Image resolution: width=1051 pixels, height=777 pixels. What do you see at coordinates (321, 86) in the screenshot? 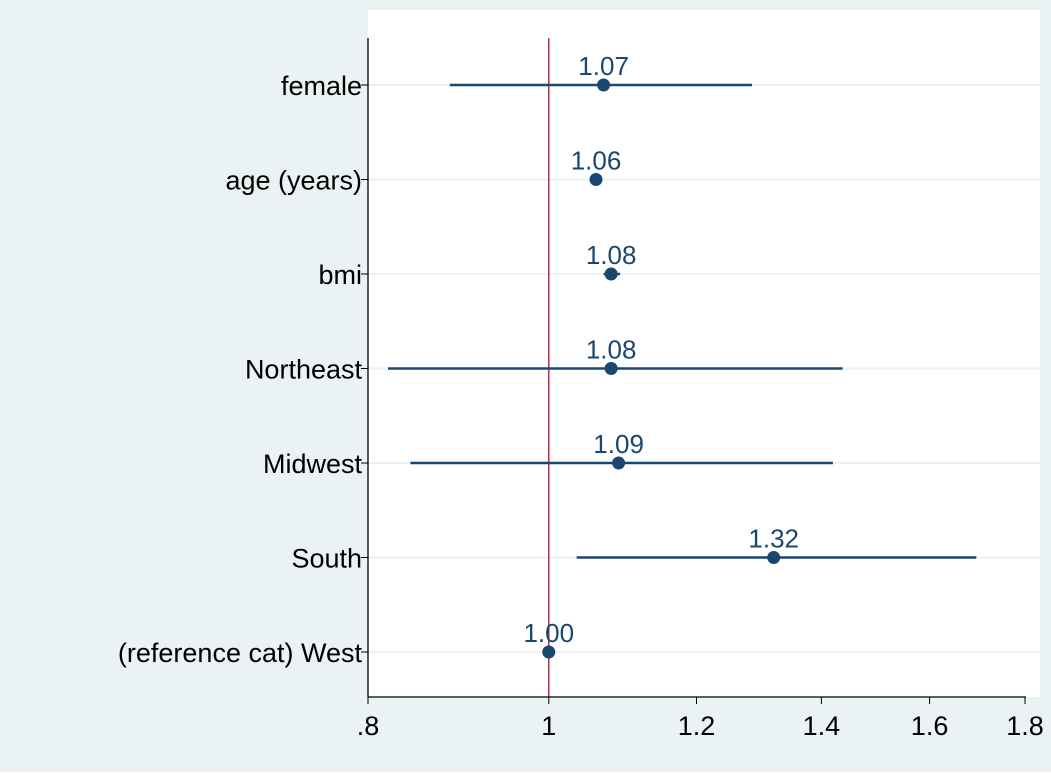
I see `y-tick-label: female` at bounding box center [321, 86].